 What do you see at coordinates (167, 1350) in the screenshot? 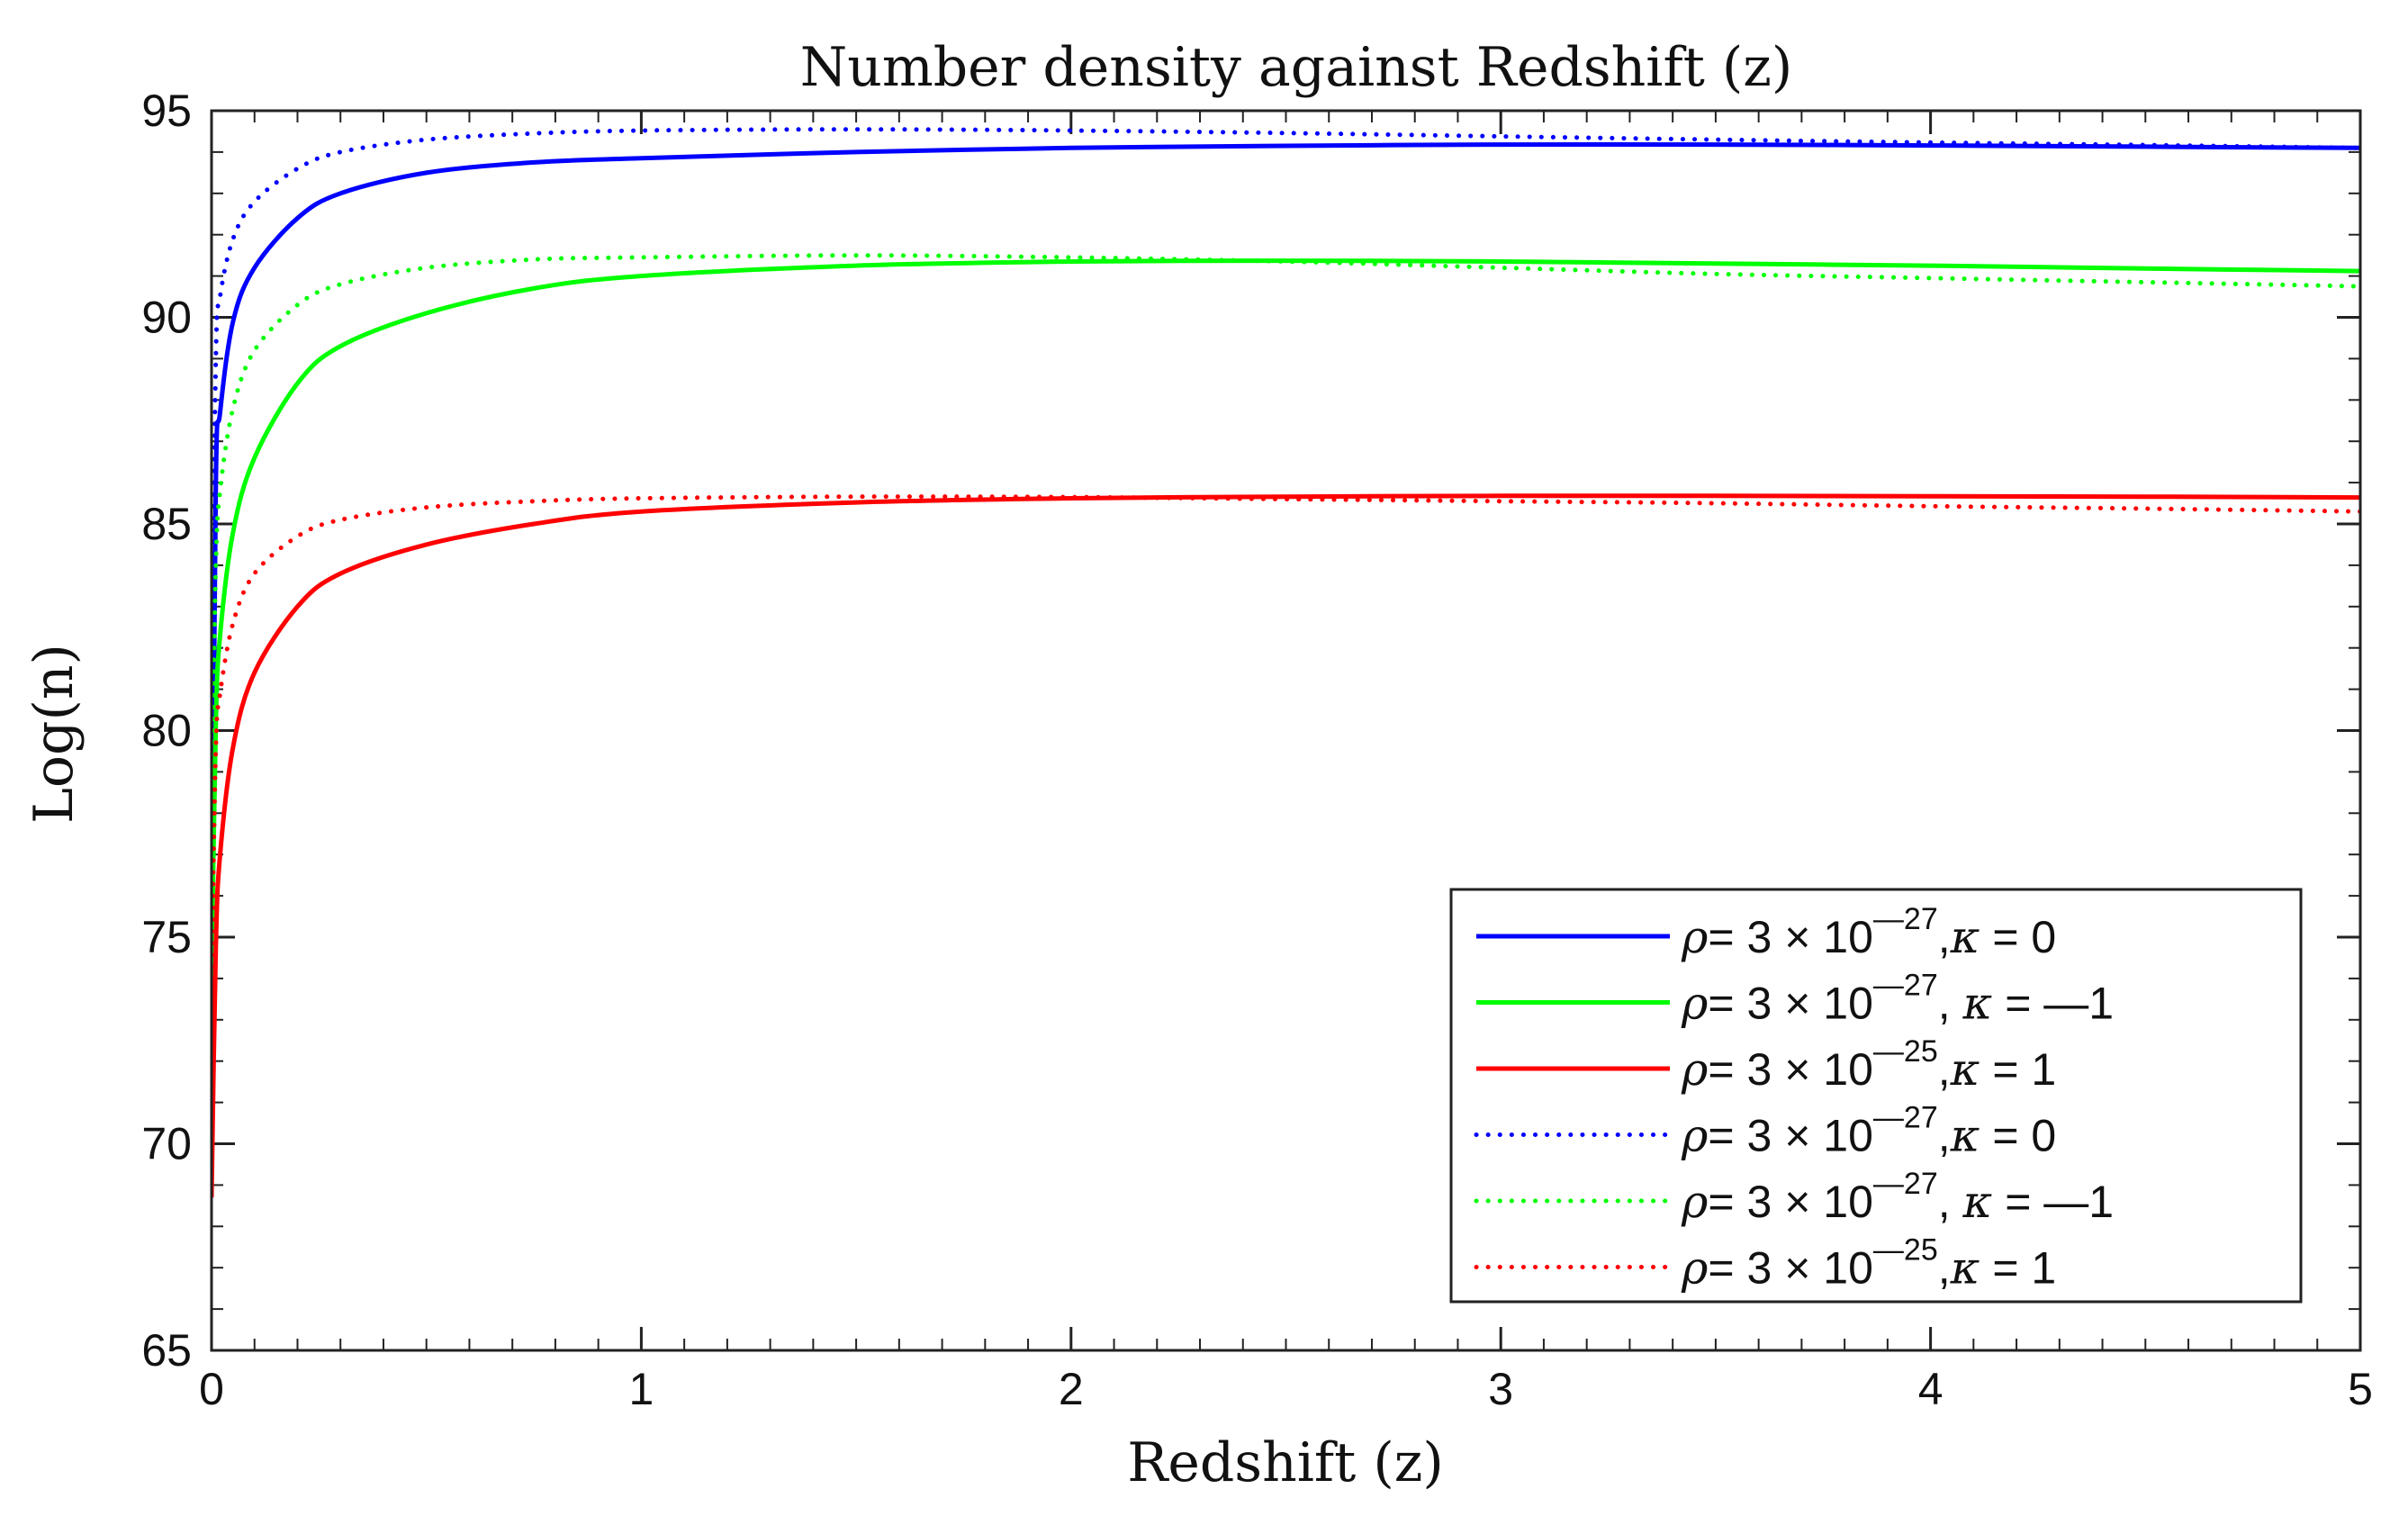
I see `y-tick-label: 65` at bounding box center [167, 1350].